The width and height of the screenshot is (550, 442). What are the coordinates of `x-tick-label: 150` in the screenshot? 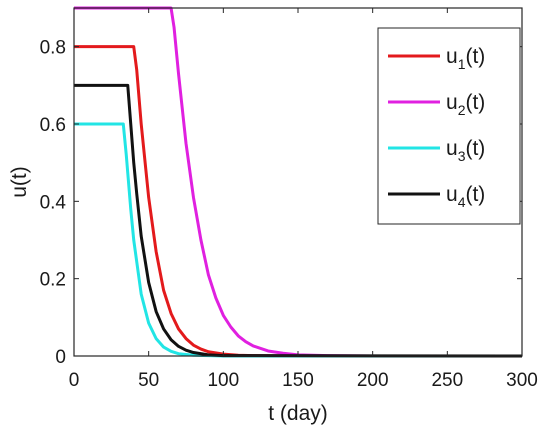 It's located at (298, 380).